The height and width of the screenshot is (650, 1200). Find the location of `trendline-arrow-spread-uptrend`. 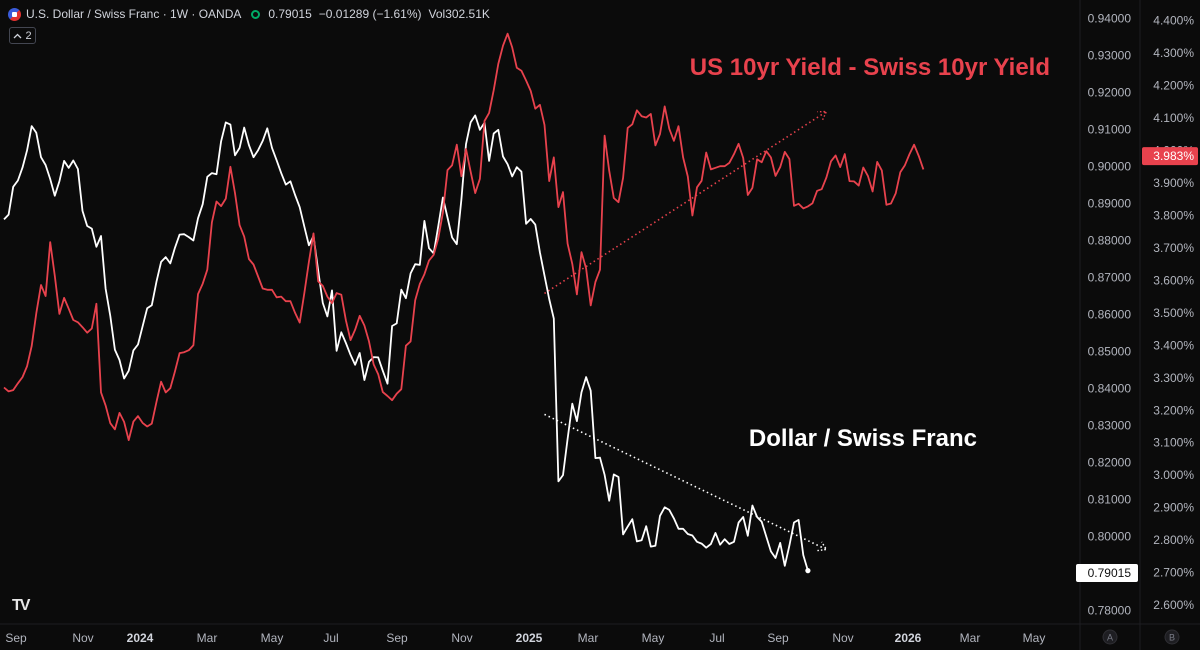

trendline-arrow-spread-uptrend is located at coordinates (822, 115).